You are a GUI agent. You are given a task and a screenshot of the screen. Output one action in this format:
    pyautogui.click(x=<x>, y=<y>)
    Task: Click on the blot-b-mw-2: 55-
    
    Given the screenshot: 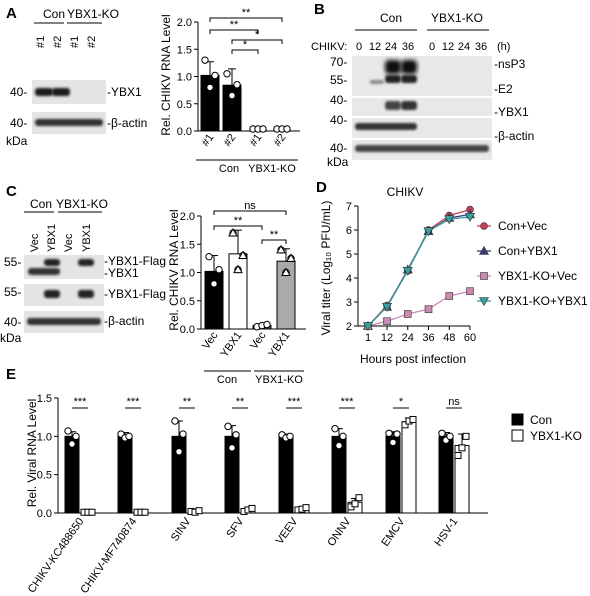 What is the action you would take?
    pyautogui.click(x=338, y=80)
    